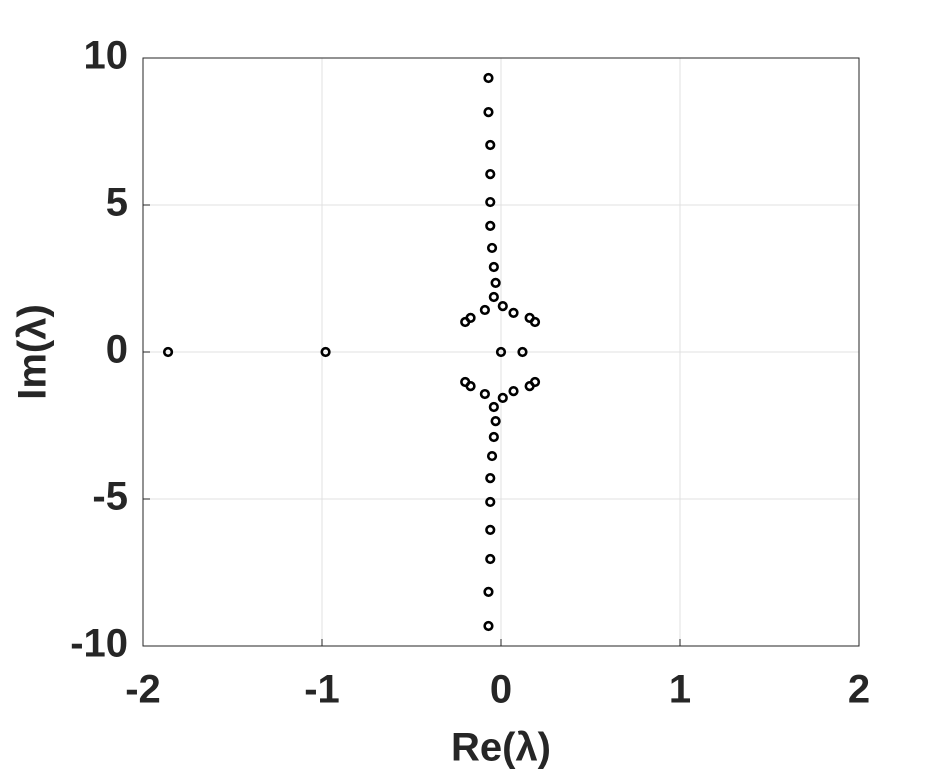 This screenshot has width=950, height=778. What do you see at coordinates (99, 644) in the screenshot?
I see `y-tick-label: -10` at bounding box center [99, 644].